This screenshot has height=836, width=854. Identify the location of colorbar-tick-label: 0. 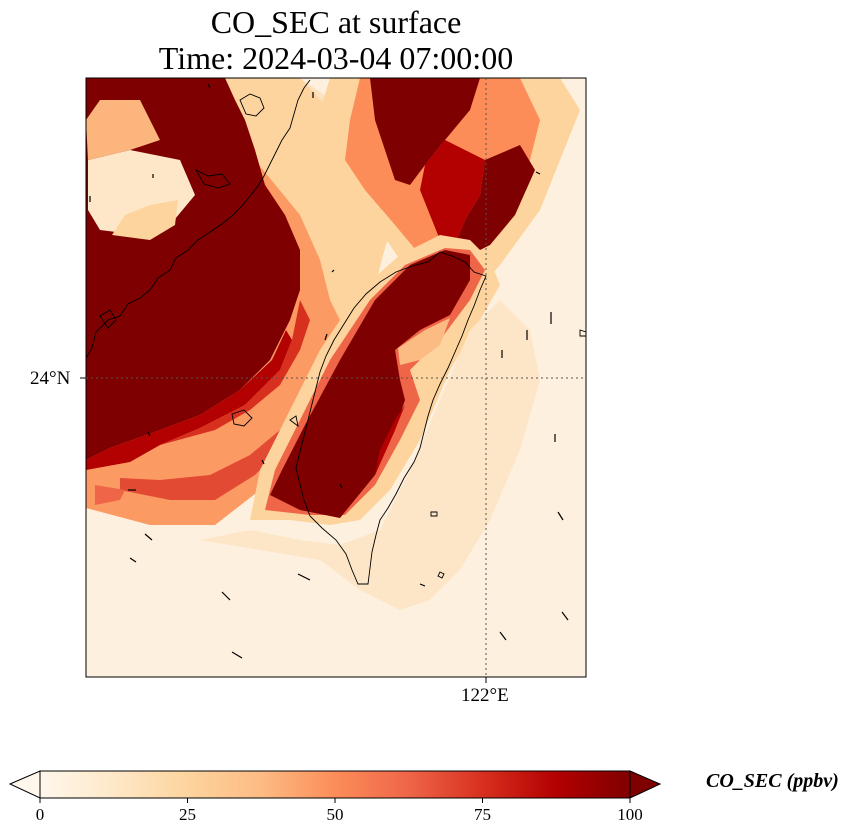
(40, 814).